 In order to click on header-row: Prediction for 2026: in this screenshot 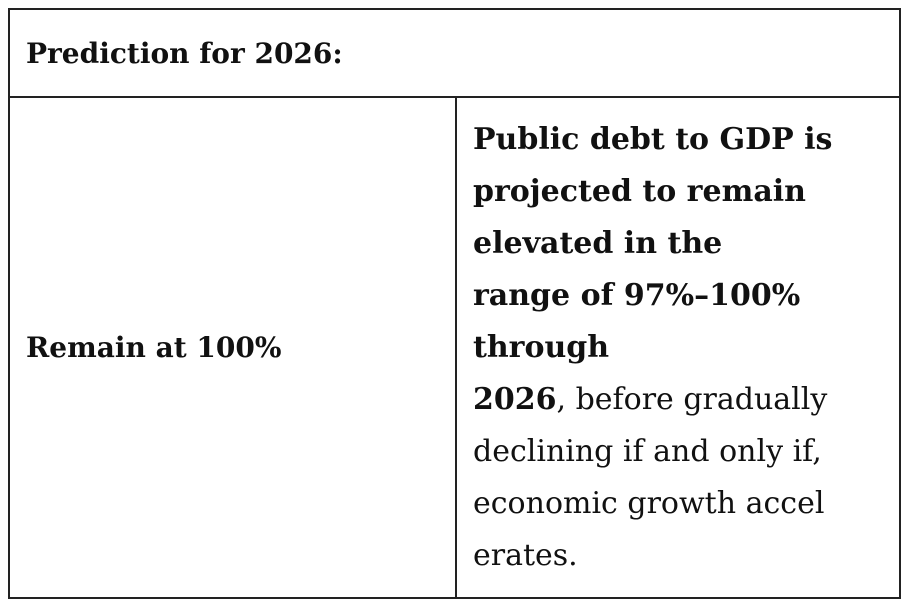, I will do `click(454, 53)`.